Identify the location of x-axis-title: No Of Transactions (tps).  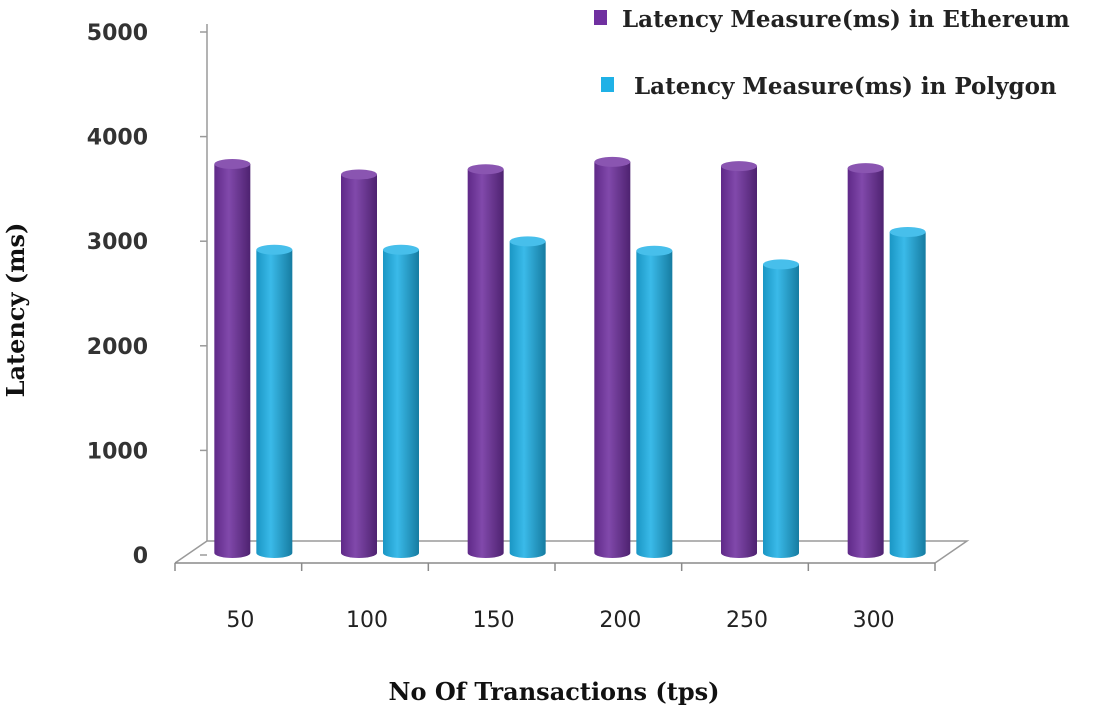
(554, 691).